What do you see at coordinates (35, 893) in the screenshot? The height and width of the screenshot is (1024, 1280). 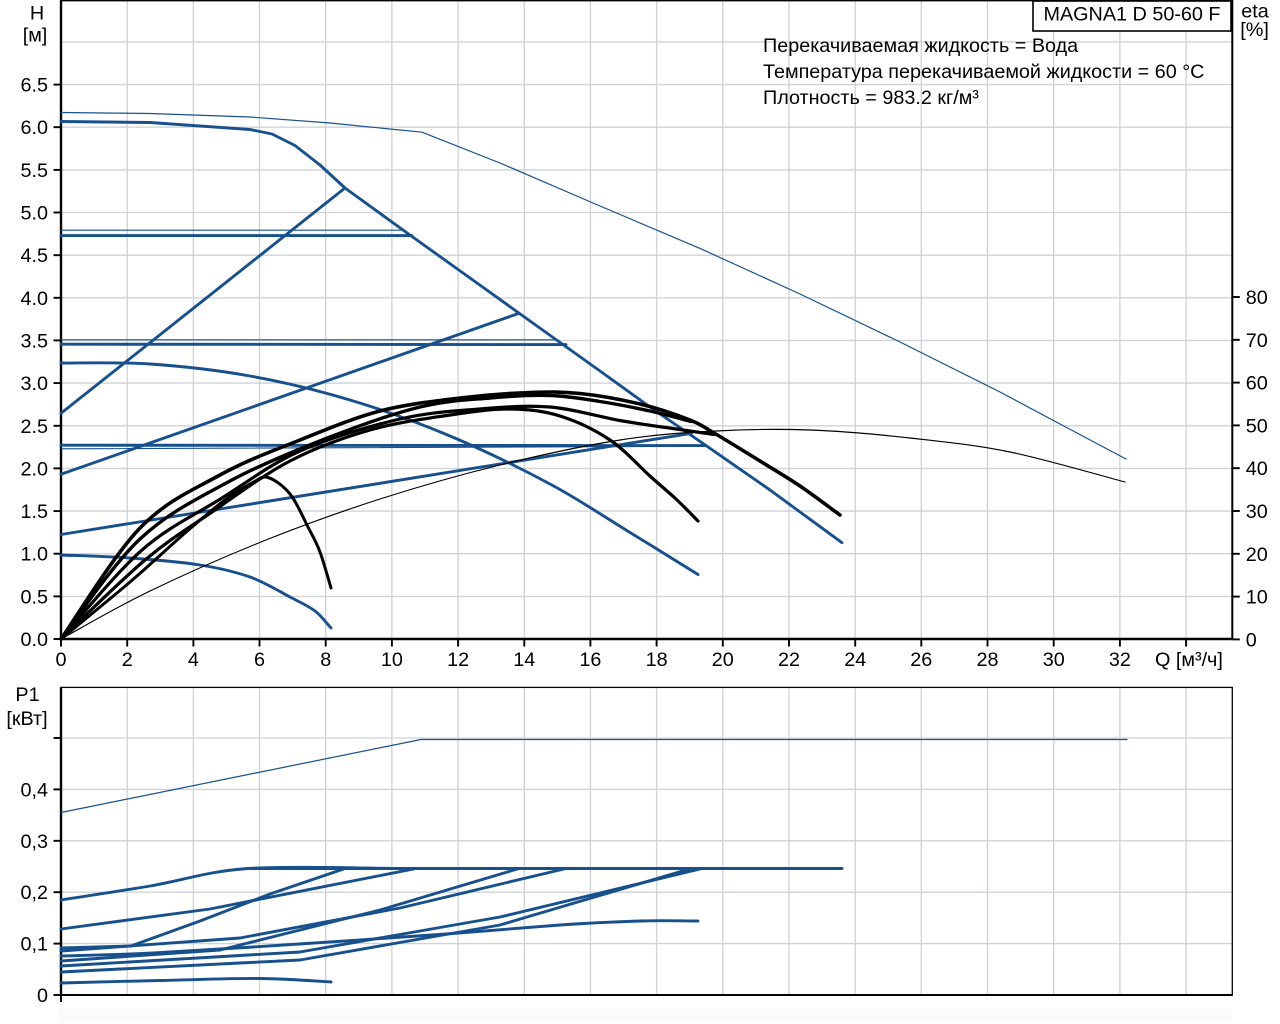 I see `svg-text: 0,2` at bounding box center [35, 893].